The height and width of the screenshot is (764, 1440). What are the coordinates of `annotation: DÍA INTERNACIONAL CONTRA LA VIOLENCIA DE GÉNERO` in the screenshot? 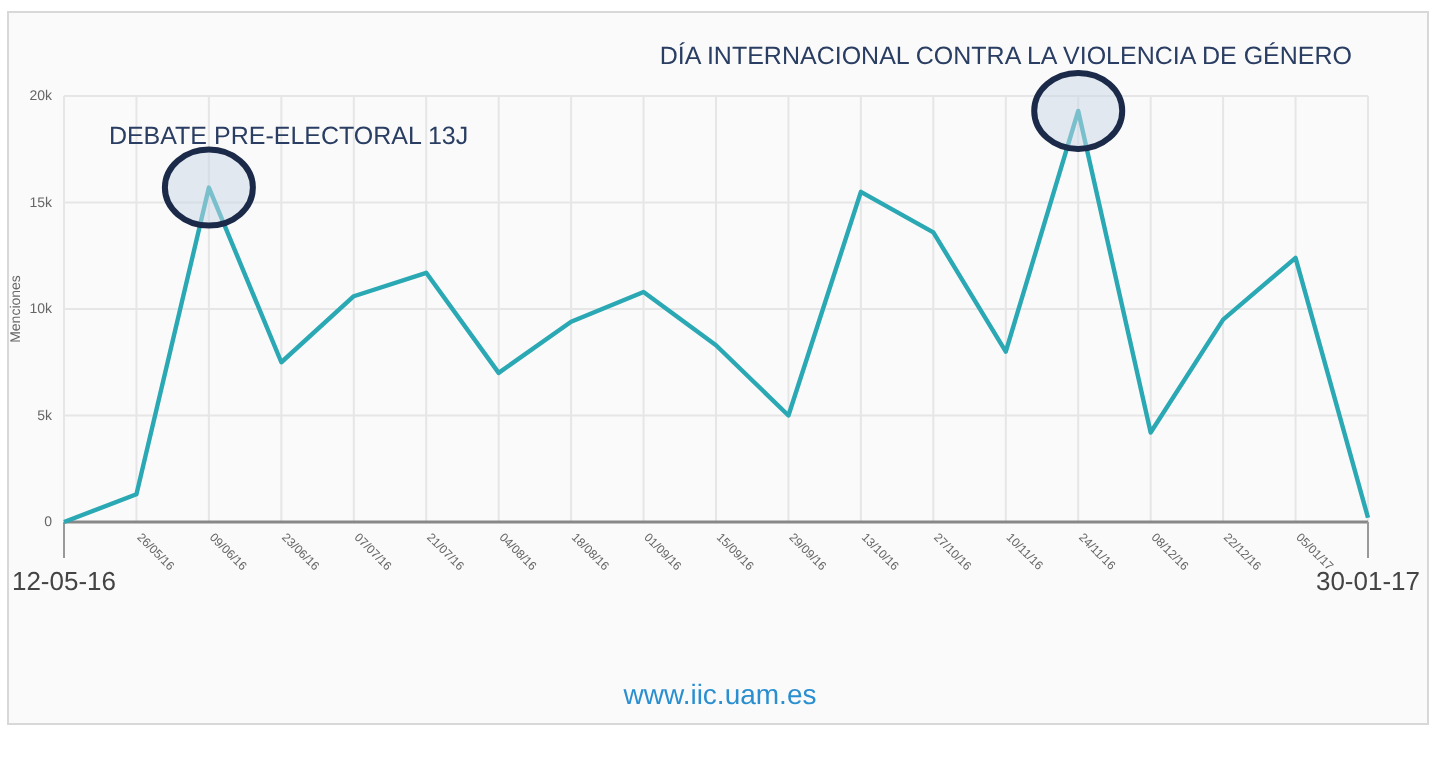 It's located at (1006, 56).